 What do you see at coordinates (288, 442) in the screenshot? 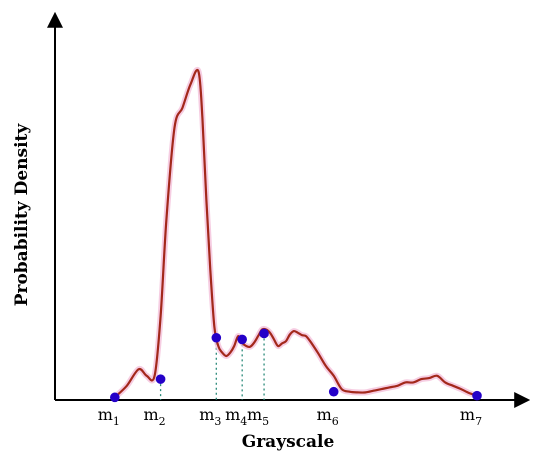
I see `x-axis-title: Grayscale` at bounding box center [288, 442].